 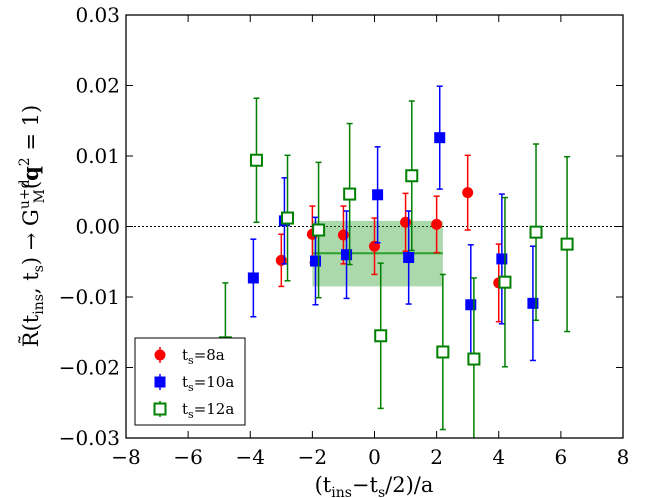 I want to click on x-tick-label: −8, so click(x=125, y=457).